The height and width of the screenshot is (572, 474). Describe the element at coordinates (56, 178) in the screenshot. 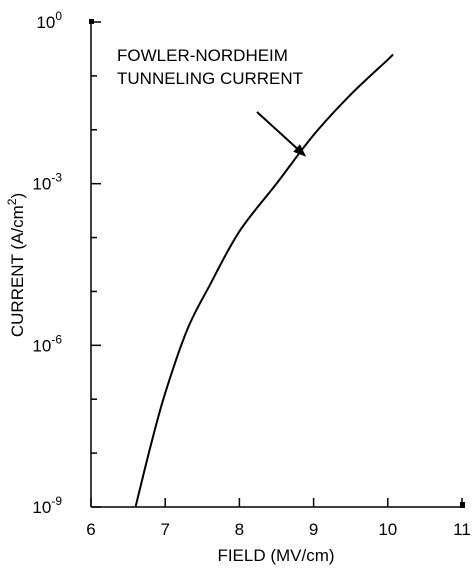

I see `y-tick-label-exponent: -3` at that location.